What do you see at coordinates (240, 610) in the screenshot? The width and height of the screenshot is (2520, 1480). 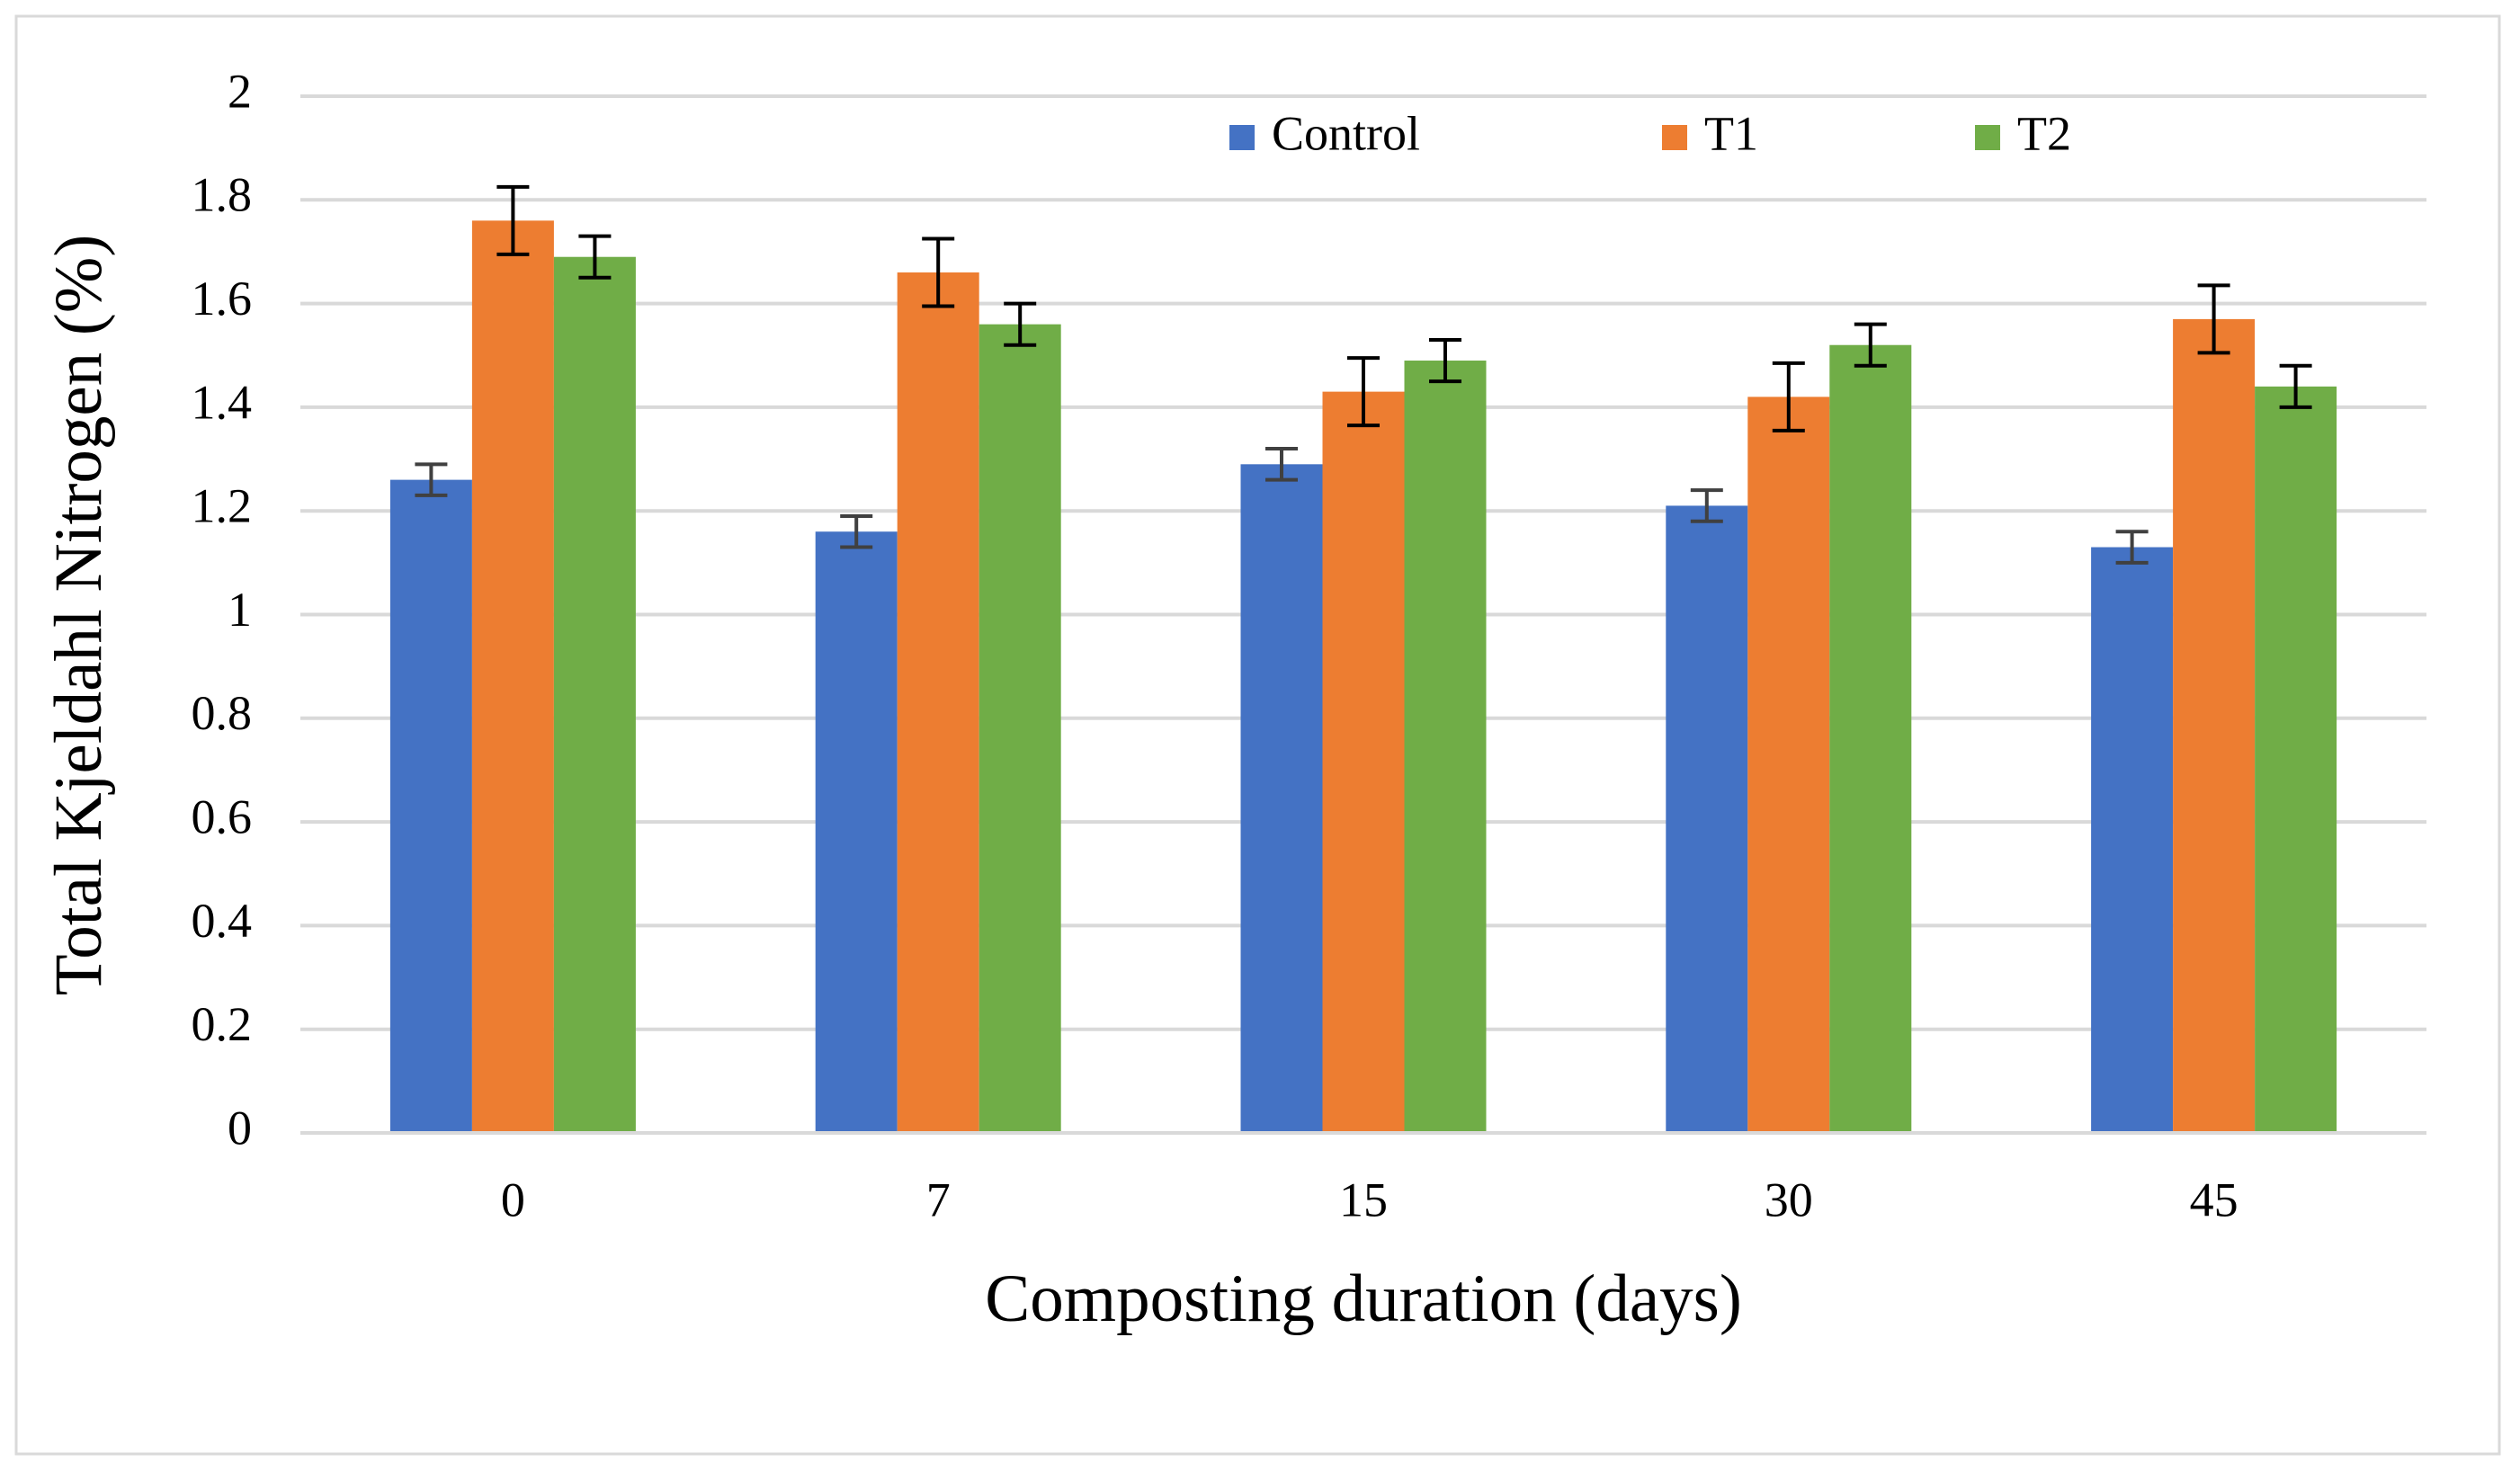 I see `y-tick-label: 1` at bounding box center [240, 610].